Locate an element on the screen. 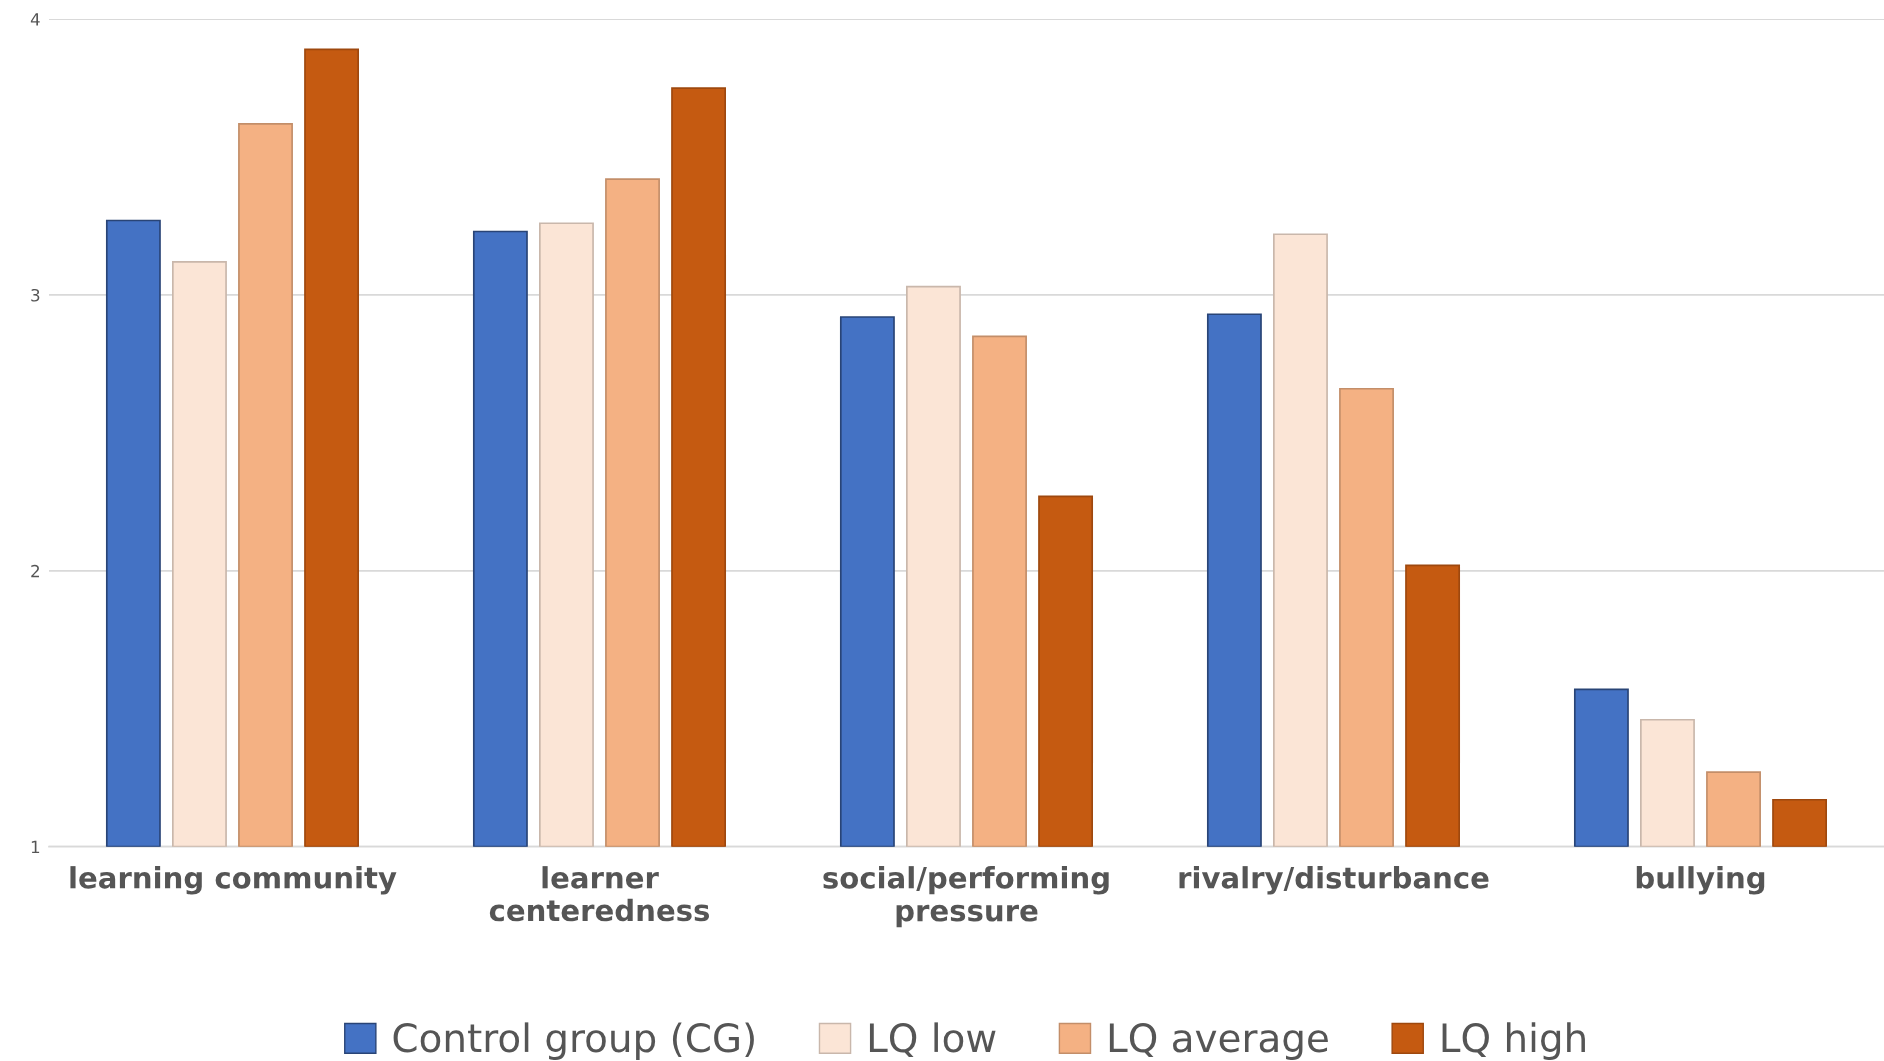  x-tick-label: bullying is located at coordinates (1700, 880).